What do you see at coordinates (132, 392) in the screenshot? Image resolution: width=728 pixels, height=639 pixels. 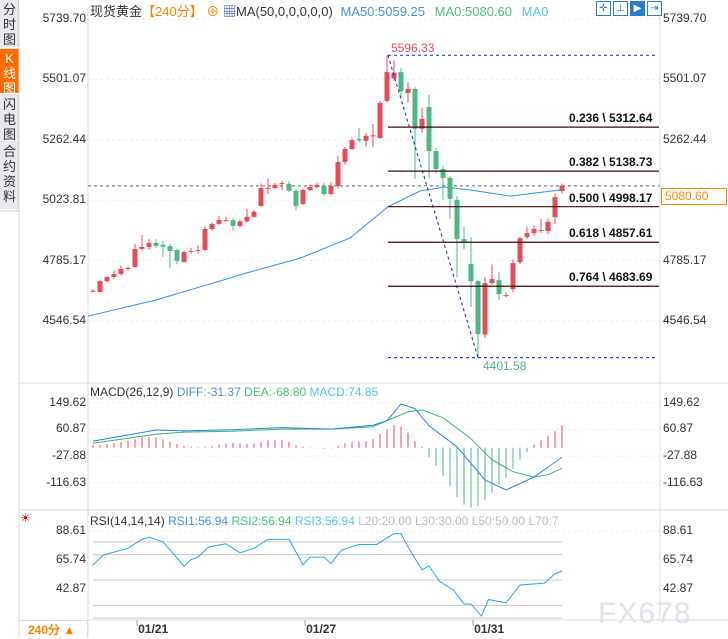 I see `macd-title: MACD(26,12,9)` at bounding box center [132, 392].